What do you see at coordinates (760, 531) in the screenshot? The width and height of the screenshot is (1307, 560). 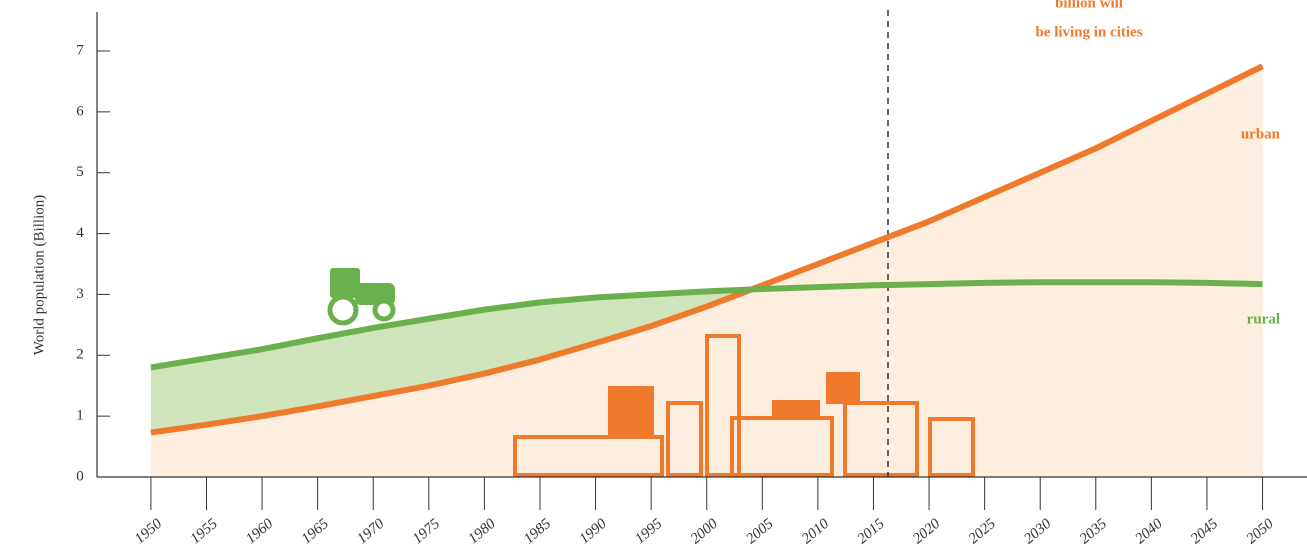 I see `x-tick-label: 2005` at bounding box center [760, 531].